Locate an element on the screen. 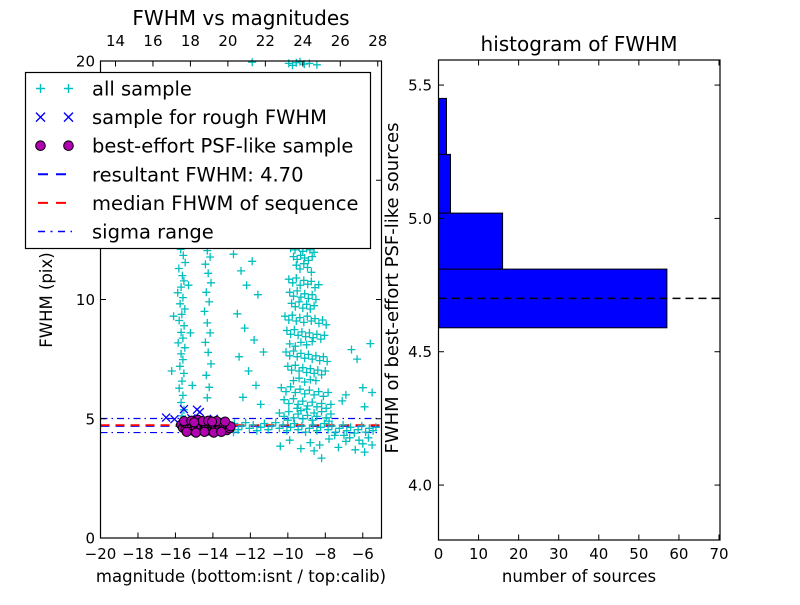 The width and height of the screenshot is (800, 605). right-x-tick-label: 30 is located at coordinates (558, 554).